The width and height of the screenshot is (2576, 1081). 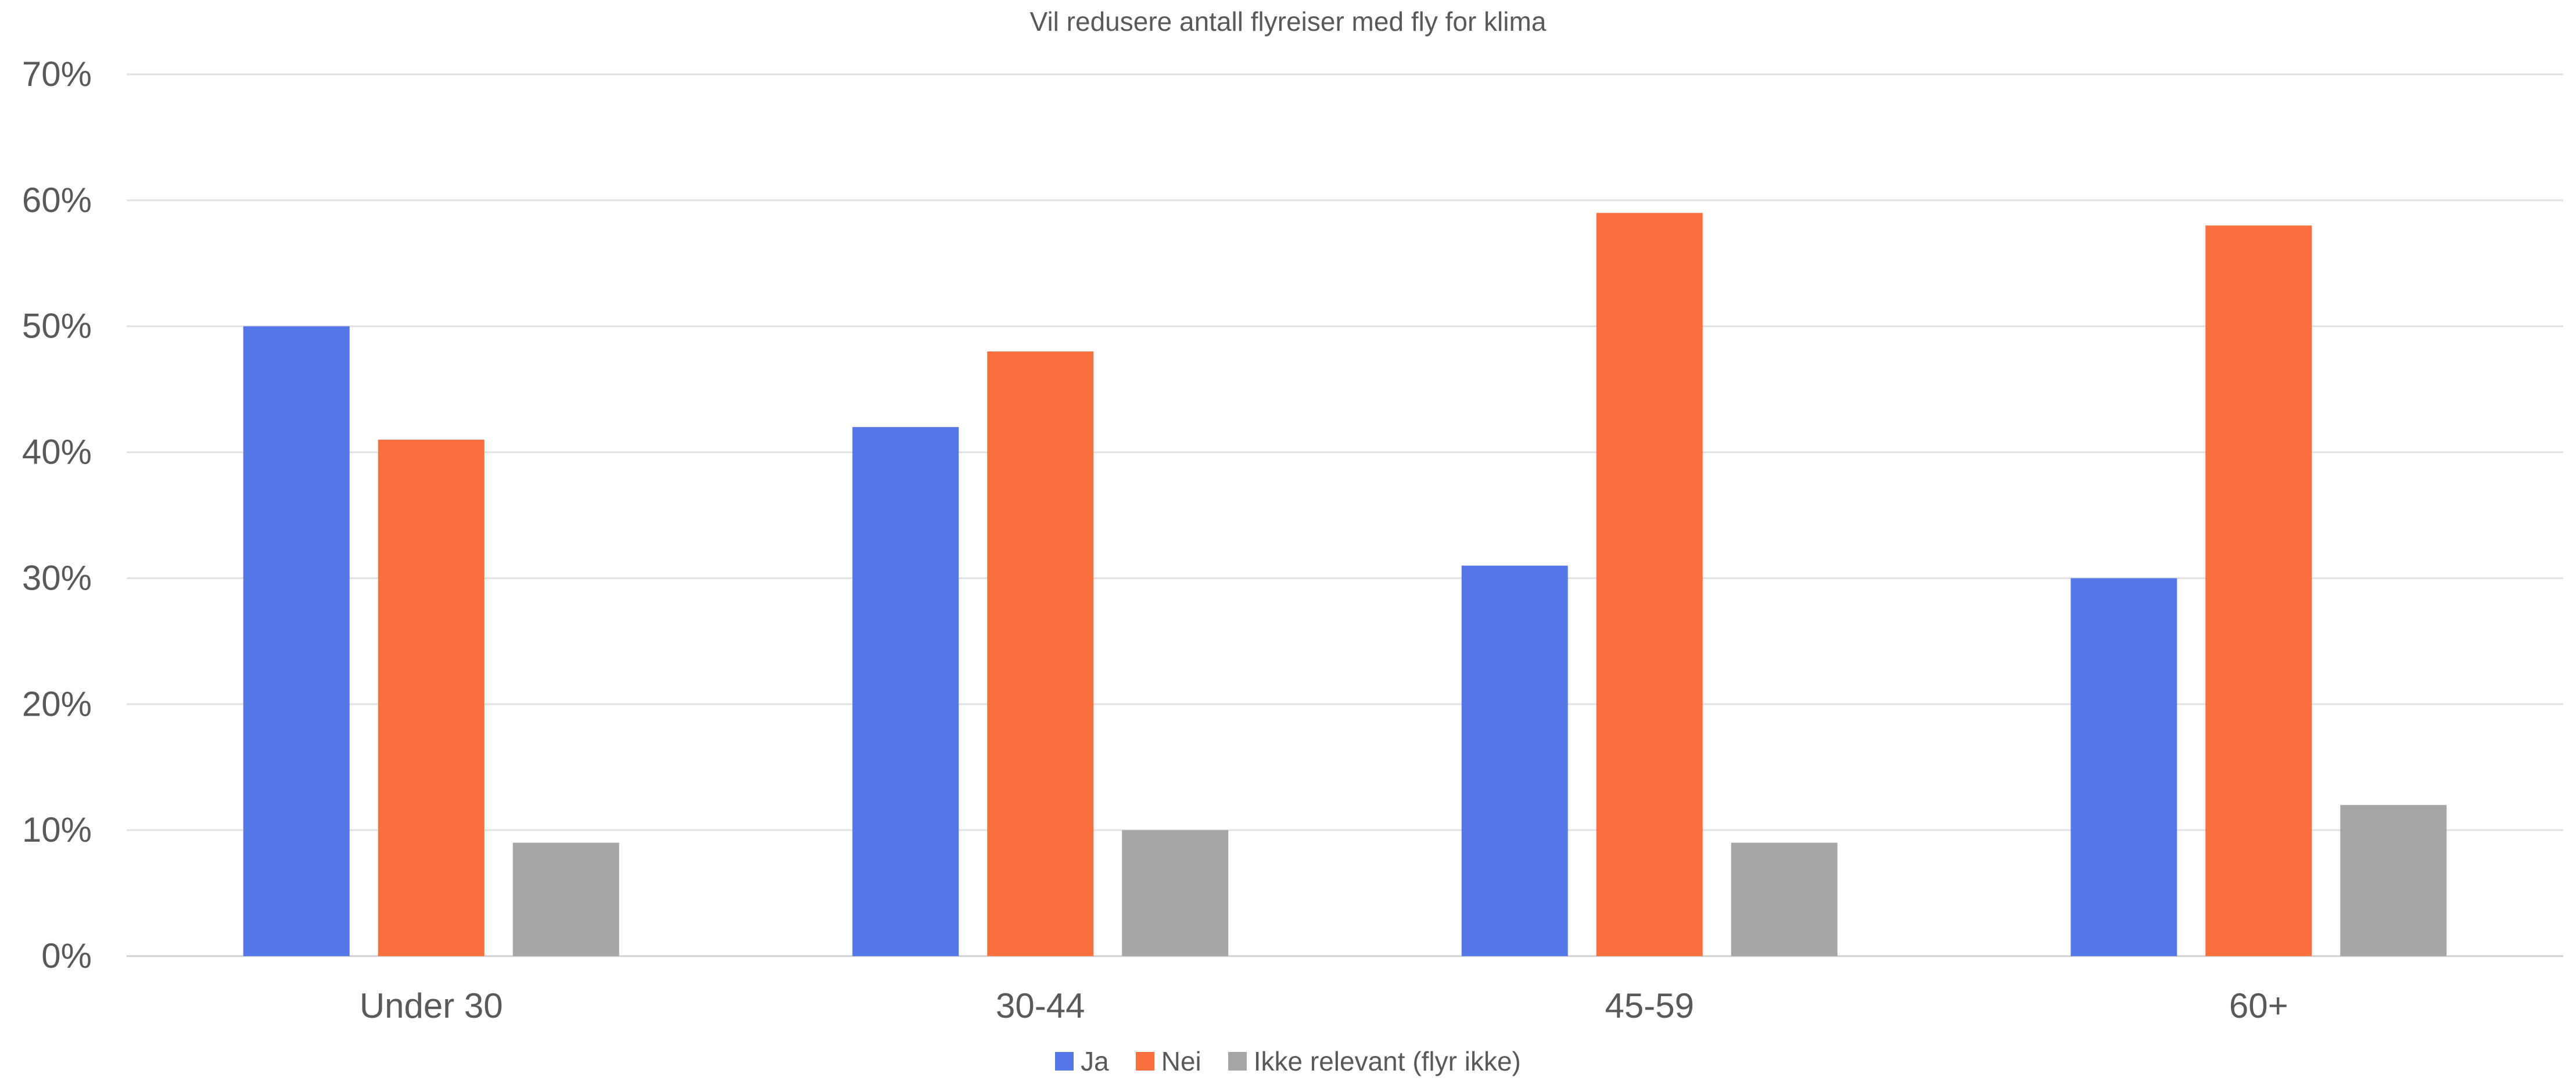 I want to click on y-tick-label: 50%, so click(x=57, y=326).